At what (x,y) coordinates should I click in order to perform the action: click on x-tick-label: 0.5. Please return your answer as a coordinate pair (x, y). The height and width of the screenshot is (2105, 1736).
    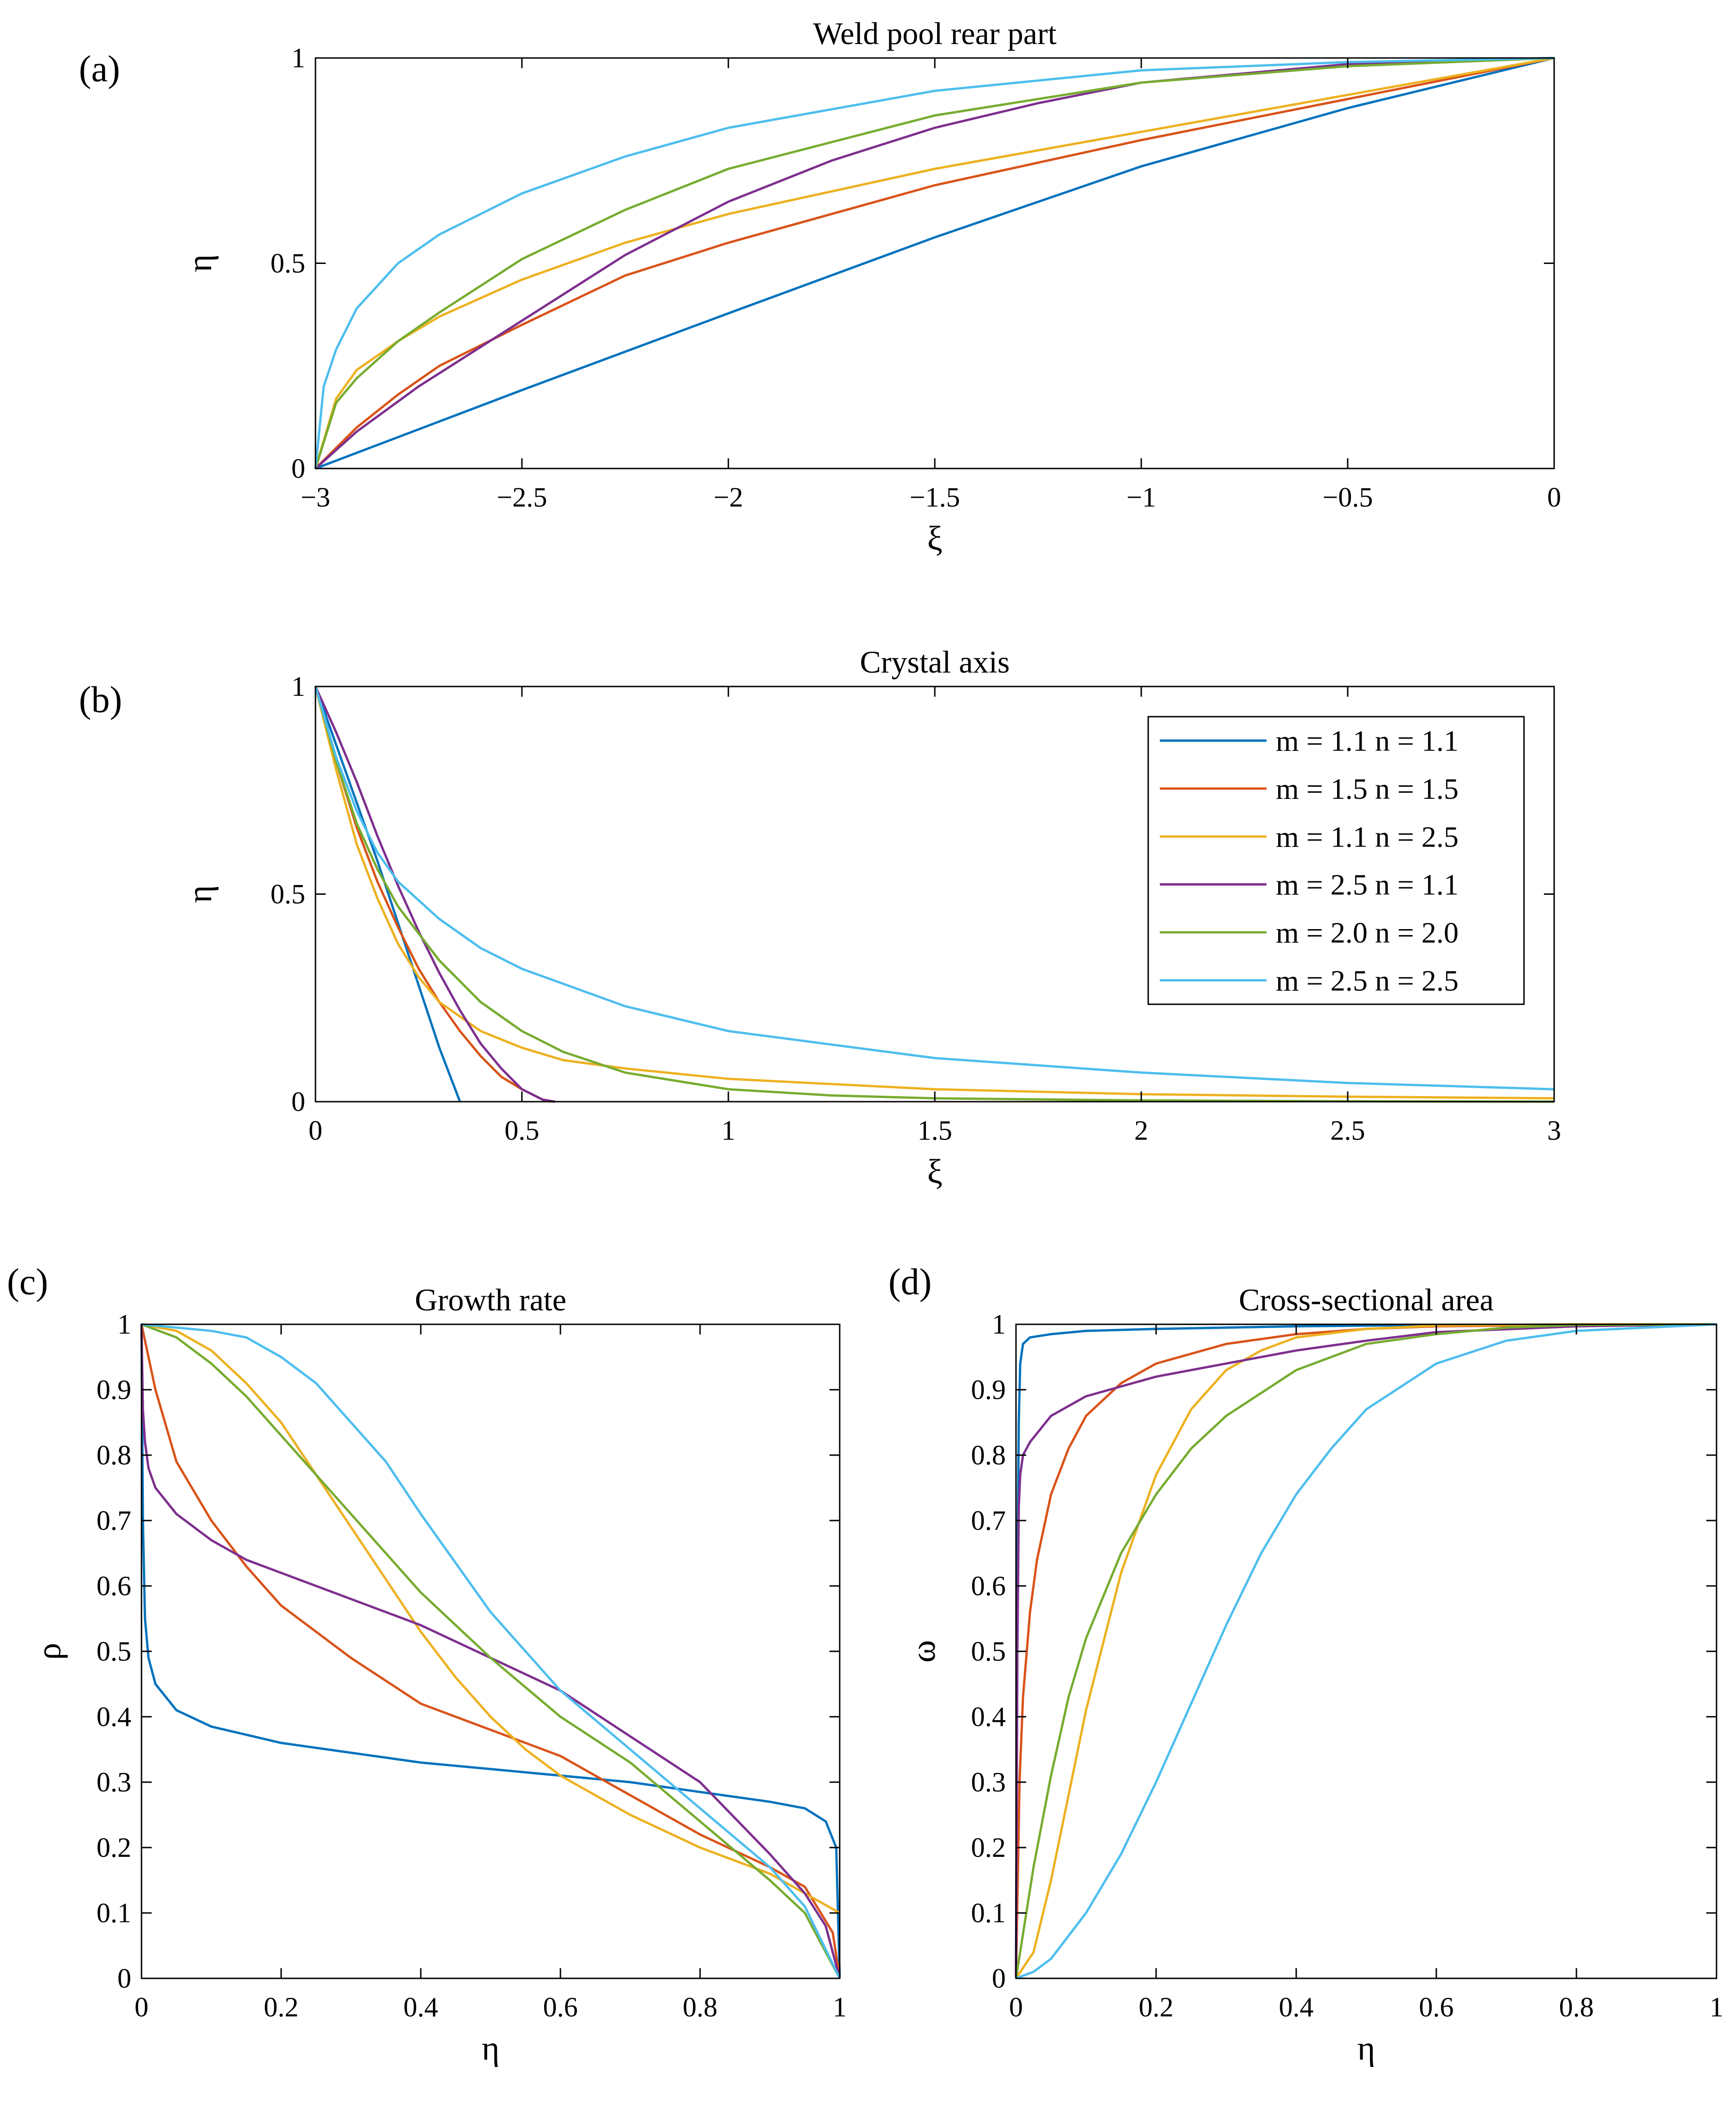
    Looking at the image, I should click on (522, 1130).